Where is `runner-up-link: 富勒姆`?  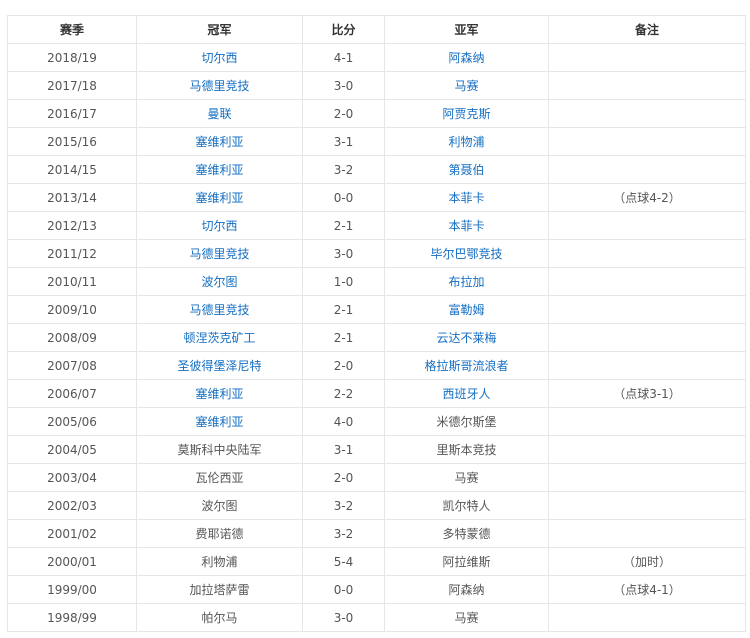 runner-up-link: 富勒姆 is located at coordinates (466, 310).